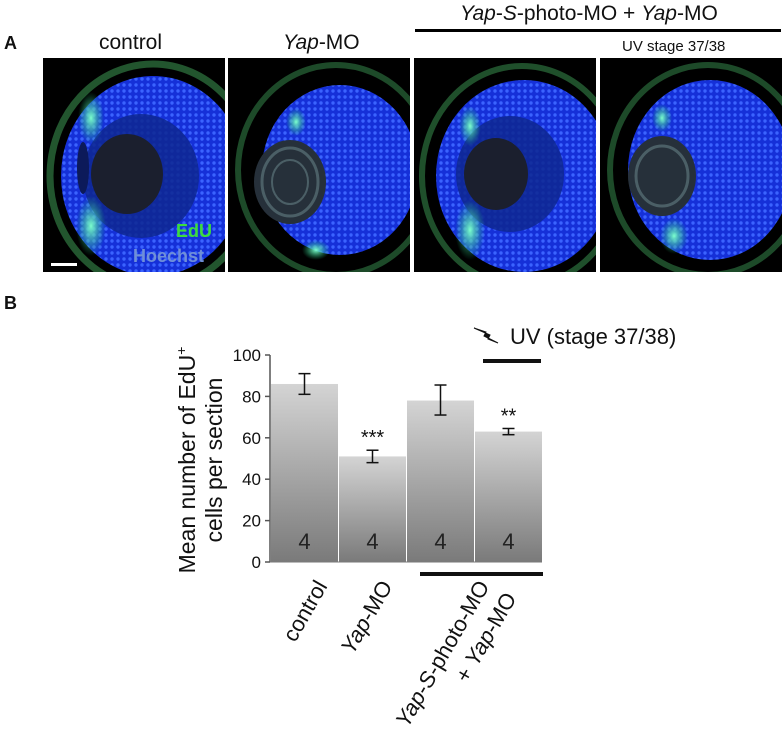 The image size is (784, 739). What do you see at coordinates (214, 460) in the screenshot?
I see `y-axis-title-line2: cells per section` at bounding box center [214, 460].